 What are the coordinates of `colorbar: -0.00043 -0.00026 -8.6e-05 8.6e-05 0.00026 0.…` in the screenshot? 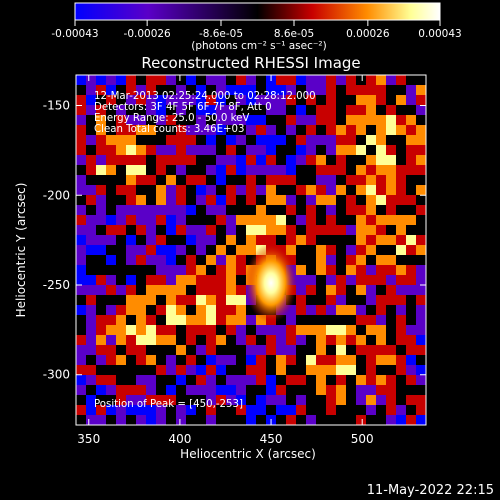 It's located at (256, 27).